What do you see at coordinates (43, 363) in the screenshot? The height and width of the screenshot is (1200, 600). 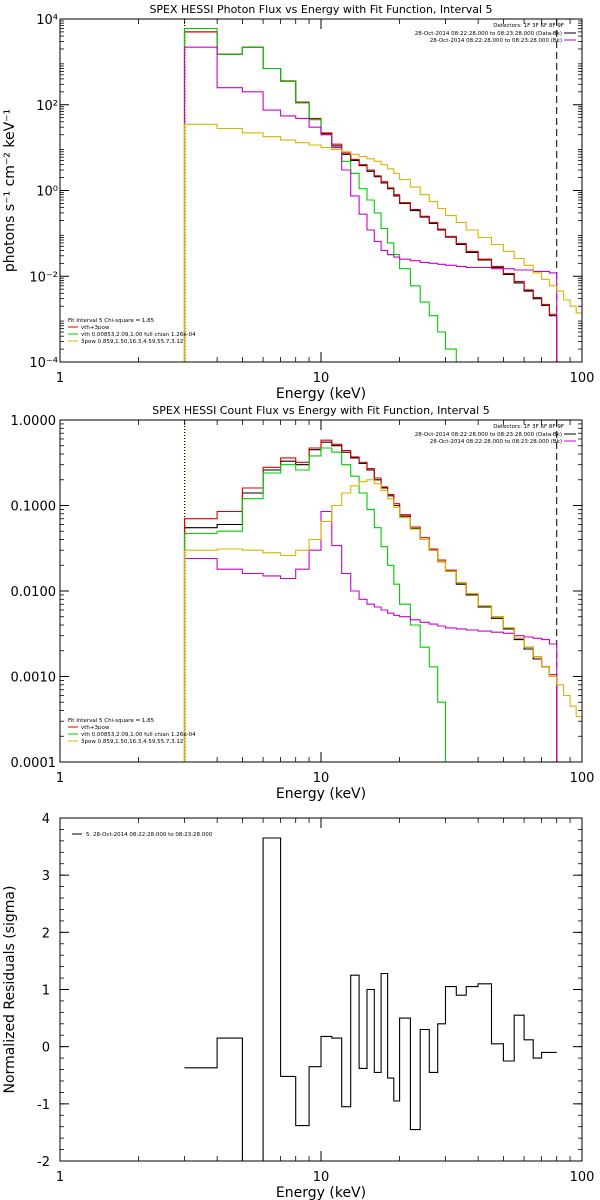 I see `y-tick-label: 10⁻⁴` at bounding box center [43, 363].